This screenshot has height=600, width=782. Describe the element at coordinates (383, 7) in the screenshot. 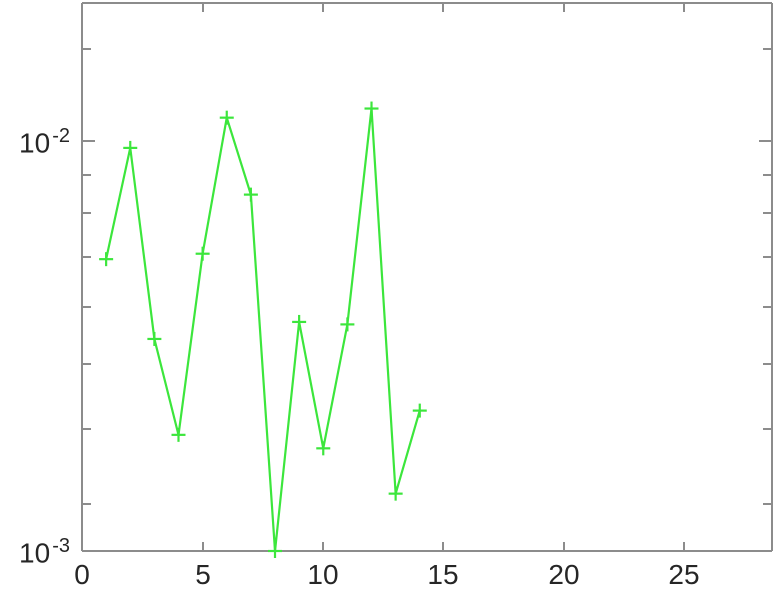

I see `x-axis-ticks-top` at that location.